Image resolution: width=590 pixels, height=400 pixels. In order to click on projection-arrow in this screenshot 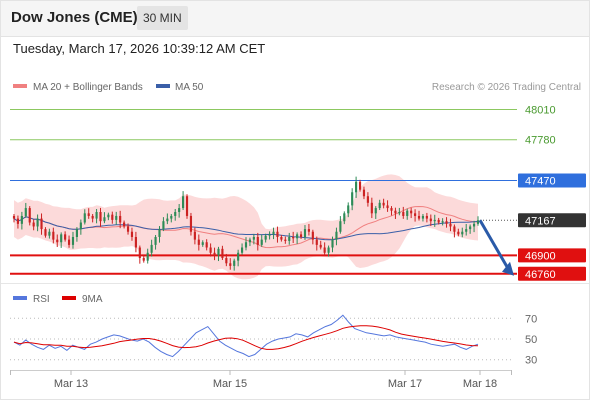, I will do `click(493, 243)`.